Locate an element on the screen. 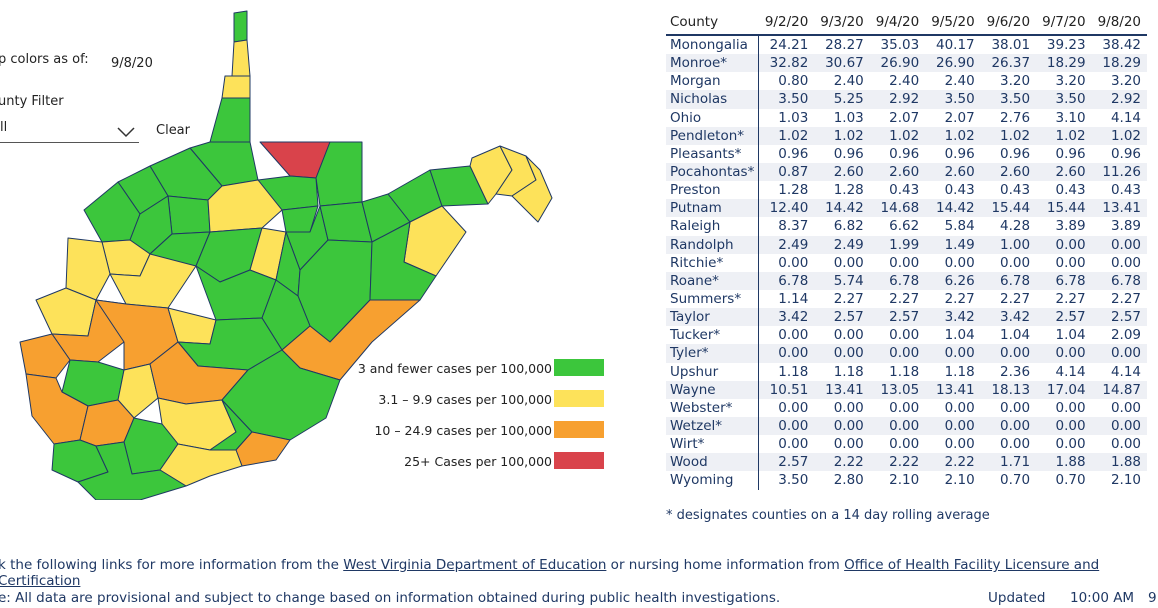  county-mcdowell is located at coordinates (132, 470).